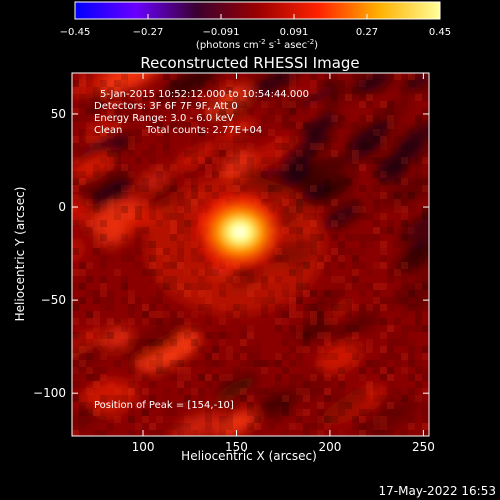 The width and height of the screenshot is (500, 500). Describe the element at coordinates (312, 193) in the screenshot. I see `dark-streak` at that location.